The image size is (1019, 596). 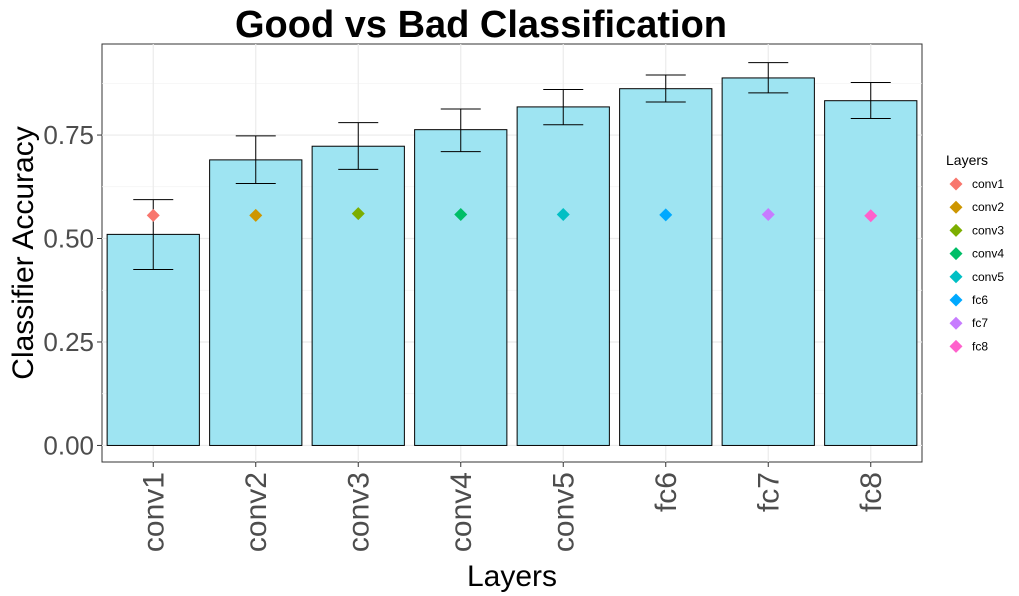 What do you see at coordinates (512, 576) in the screenshot?
I see `x-axis-label: Layers` at bounding box center [512, 576].